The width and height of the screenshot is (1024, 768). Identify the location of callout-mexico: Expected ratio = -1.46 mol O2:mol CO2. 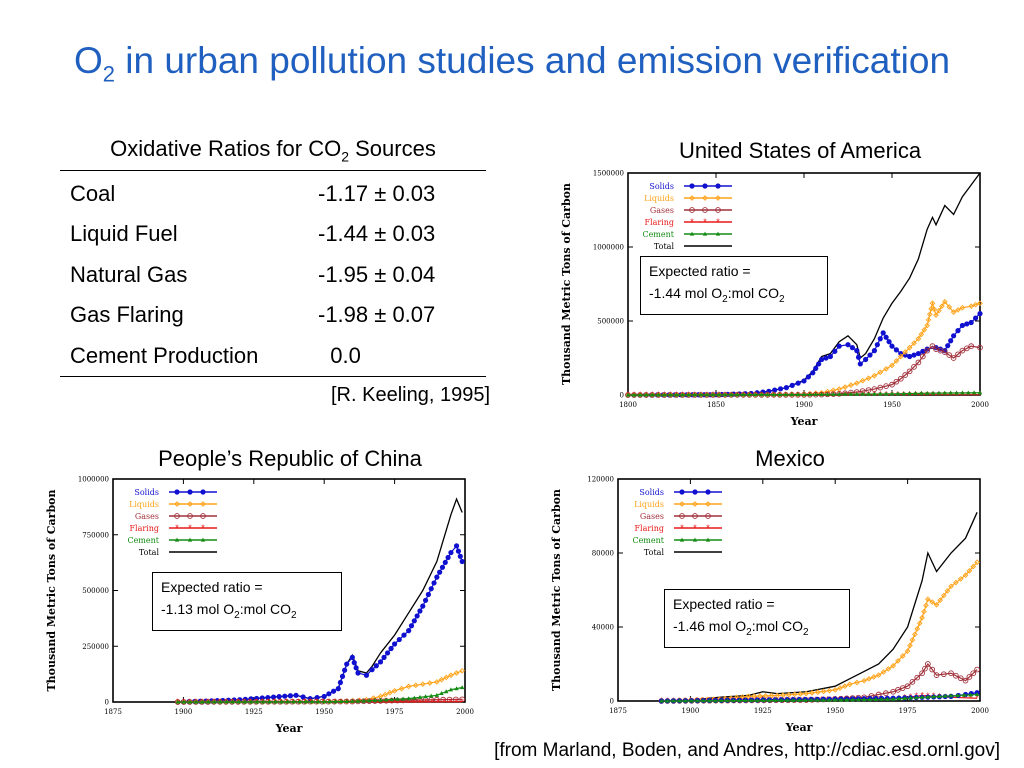
(757, 618).